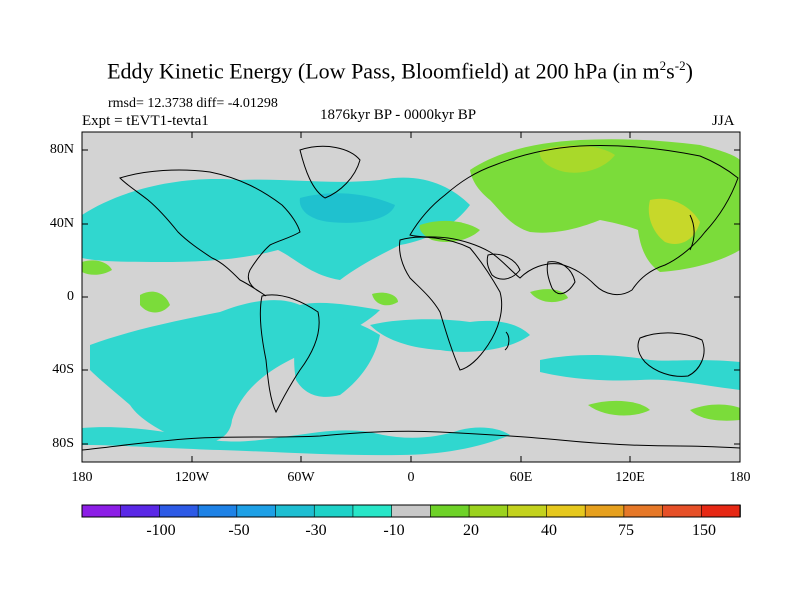  What do you see at coordinates (626, 530) in the screenshot?
I see `colorbar-label: 75` at bounding box center [626, 530].